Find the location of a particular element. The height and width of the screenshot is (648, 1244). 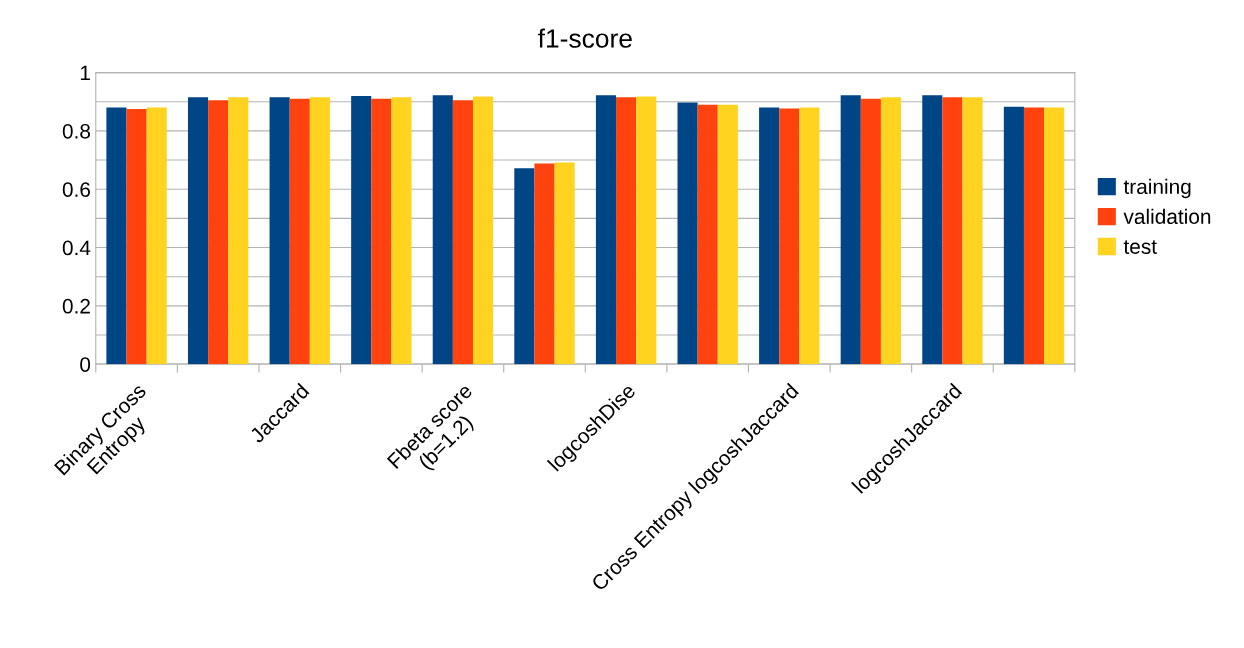

y-tick-label: 0.2 is located at coordinates (76, 306).